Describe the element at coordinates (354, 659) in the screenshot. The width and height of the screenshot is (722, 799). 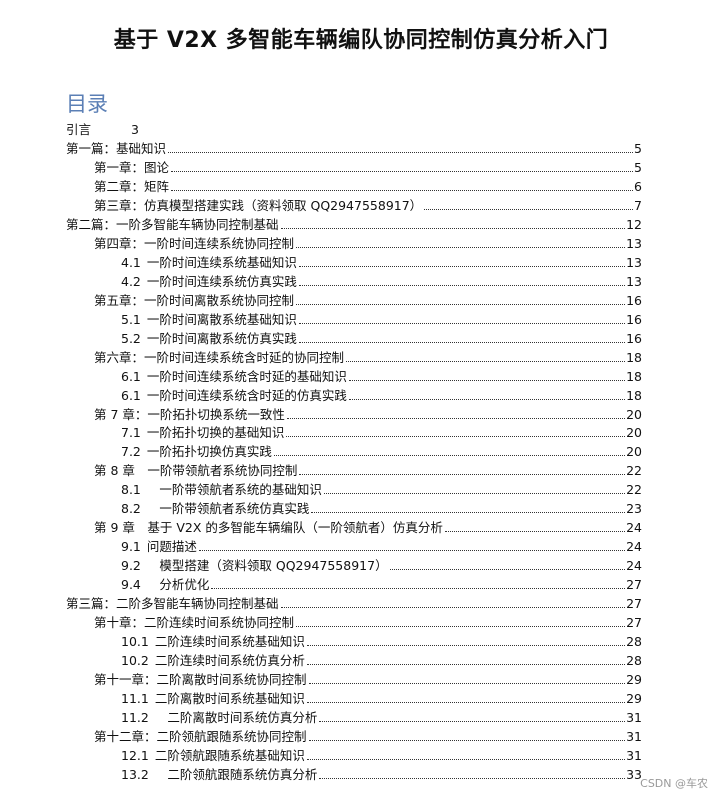
I see `toc-entry: 10.2 二阶连续时间系统仿真分析 28` at that location.